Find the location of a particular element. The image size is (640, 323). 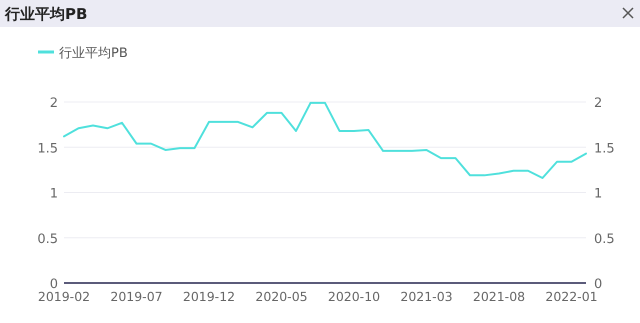

y-tick-label: 1 is located at coordinates (54, 194).